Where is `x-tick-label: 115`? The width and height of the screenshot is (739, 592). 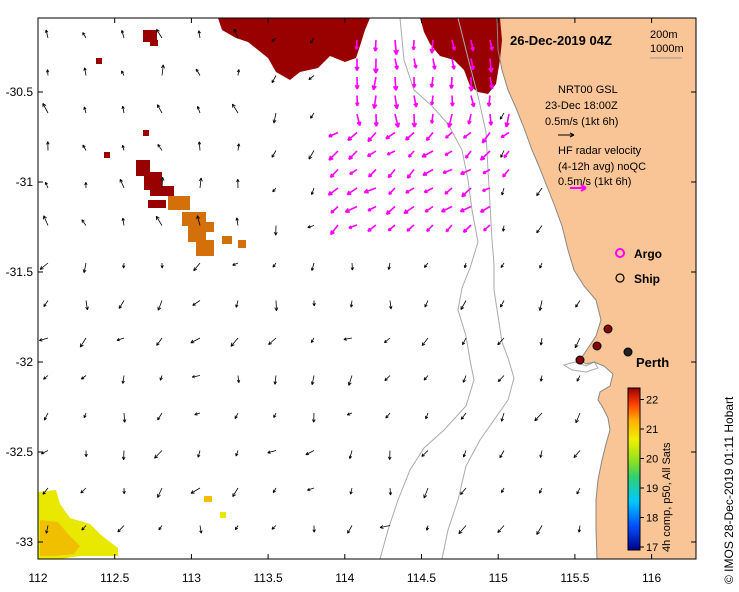 x-tick-label: 115 is located at coordinates (498, 578).